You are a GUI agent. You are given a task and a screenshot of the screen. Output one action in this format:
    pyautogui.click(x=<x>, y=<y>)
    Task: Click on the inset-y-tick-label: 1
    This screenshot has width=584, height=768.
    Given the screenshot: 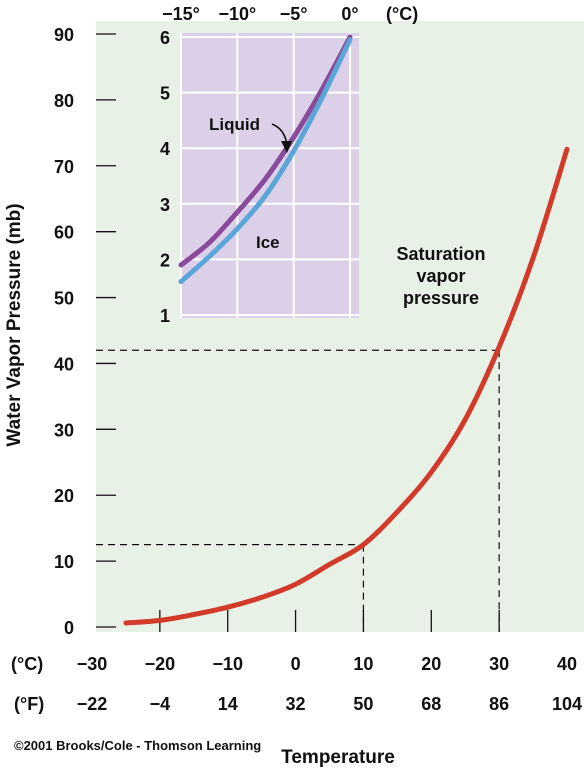 What is the action you would take?
    pyautogui.click(x=165, y=316)
    